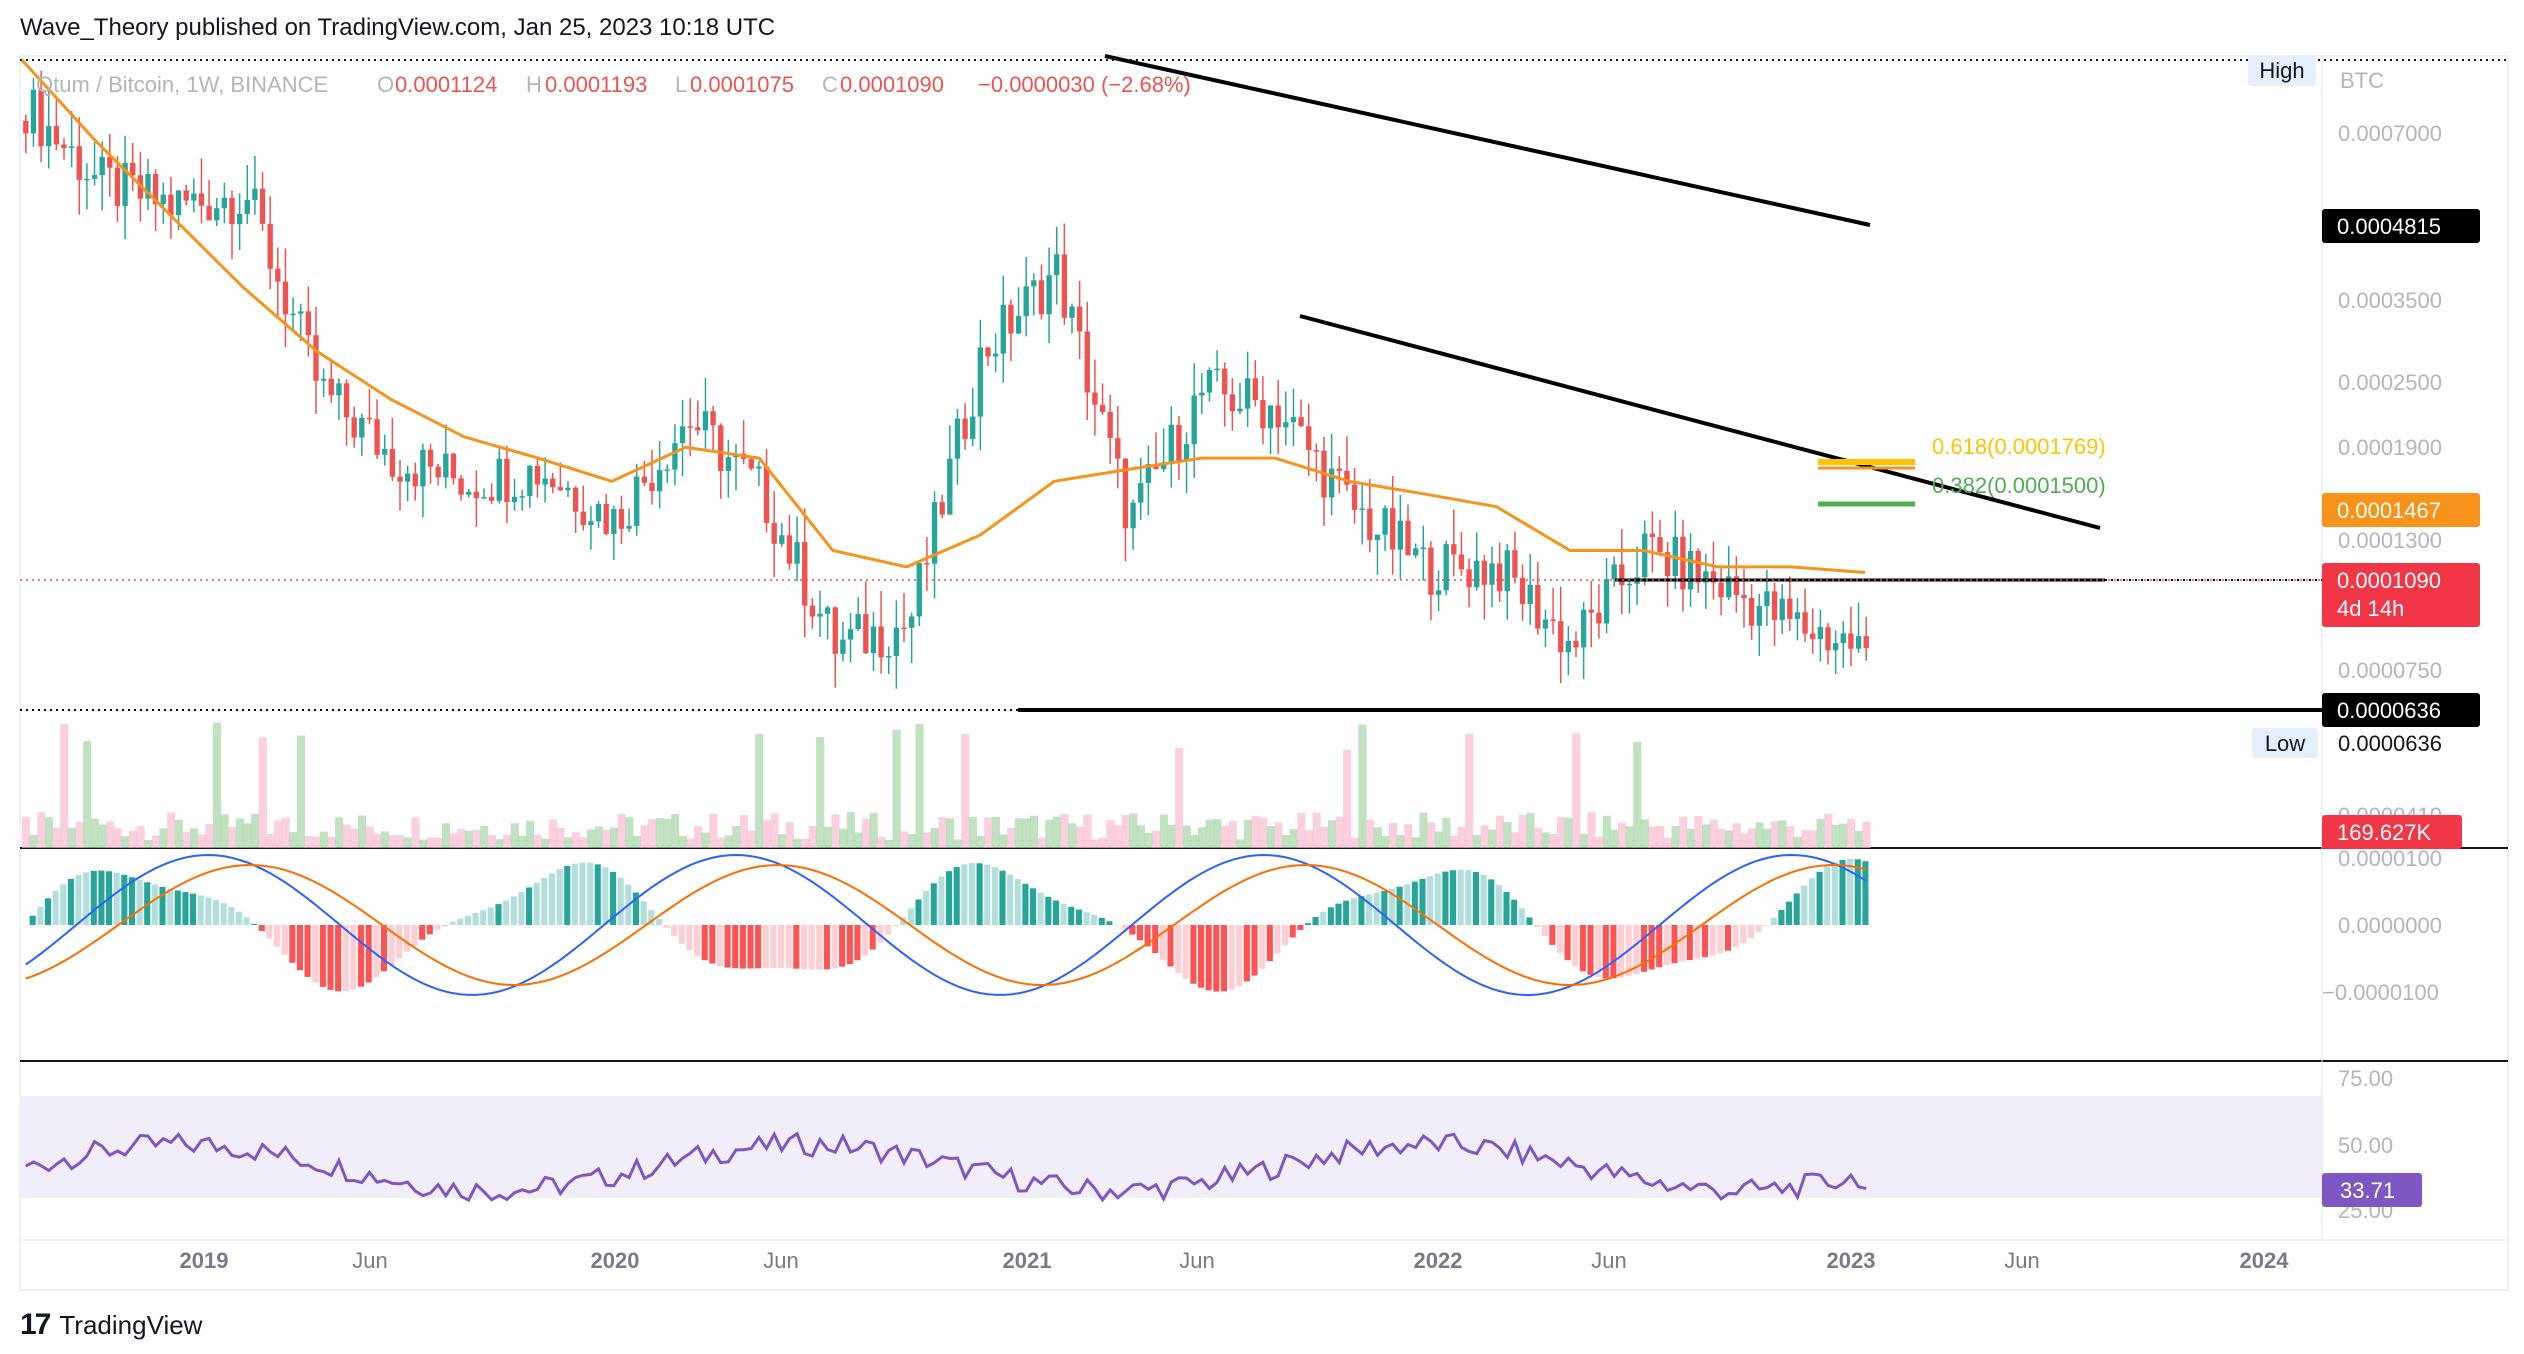 The image size is (2524, 1354). I want to click on upper-trendline, so click(1487, 140).